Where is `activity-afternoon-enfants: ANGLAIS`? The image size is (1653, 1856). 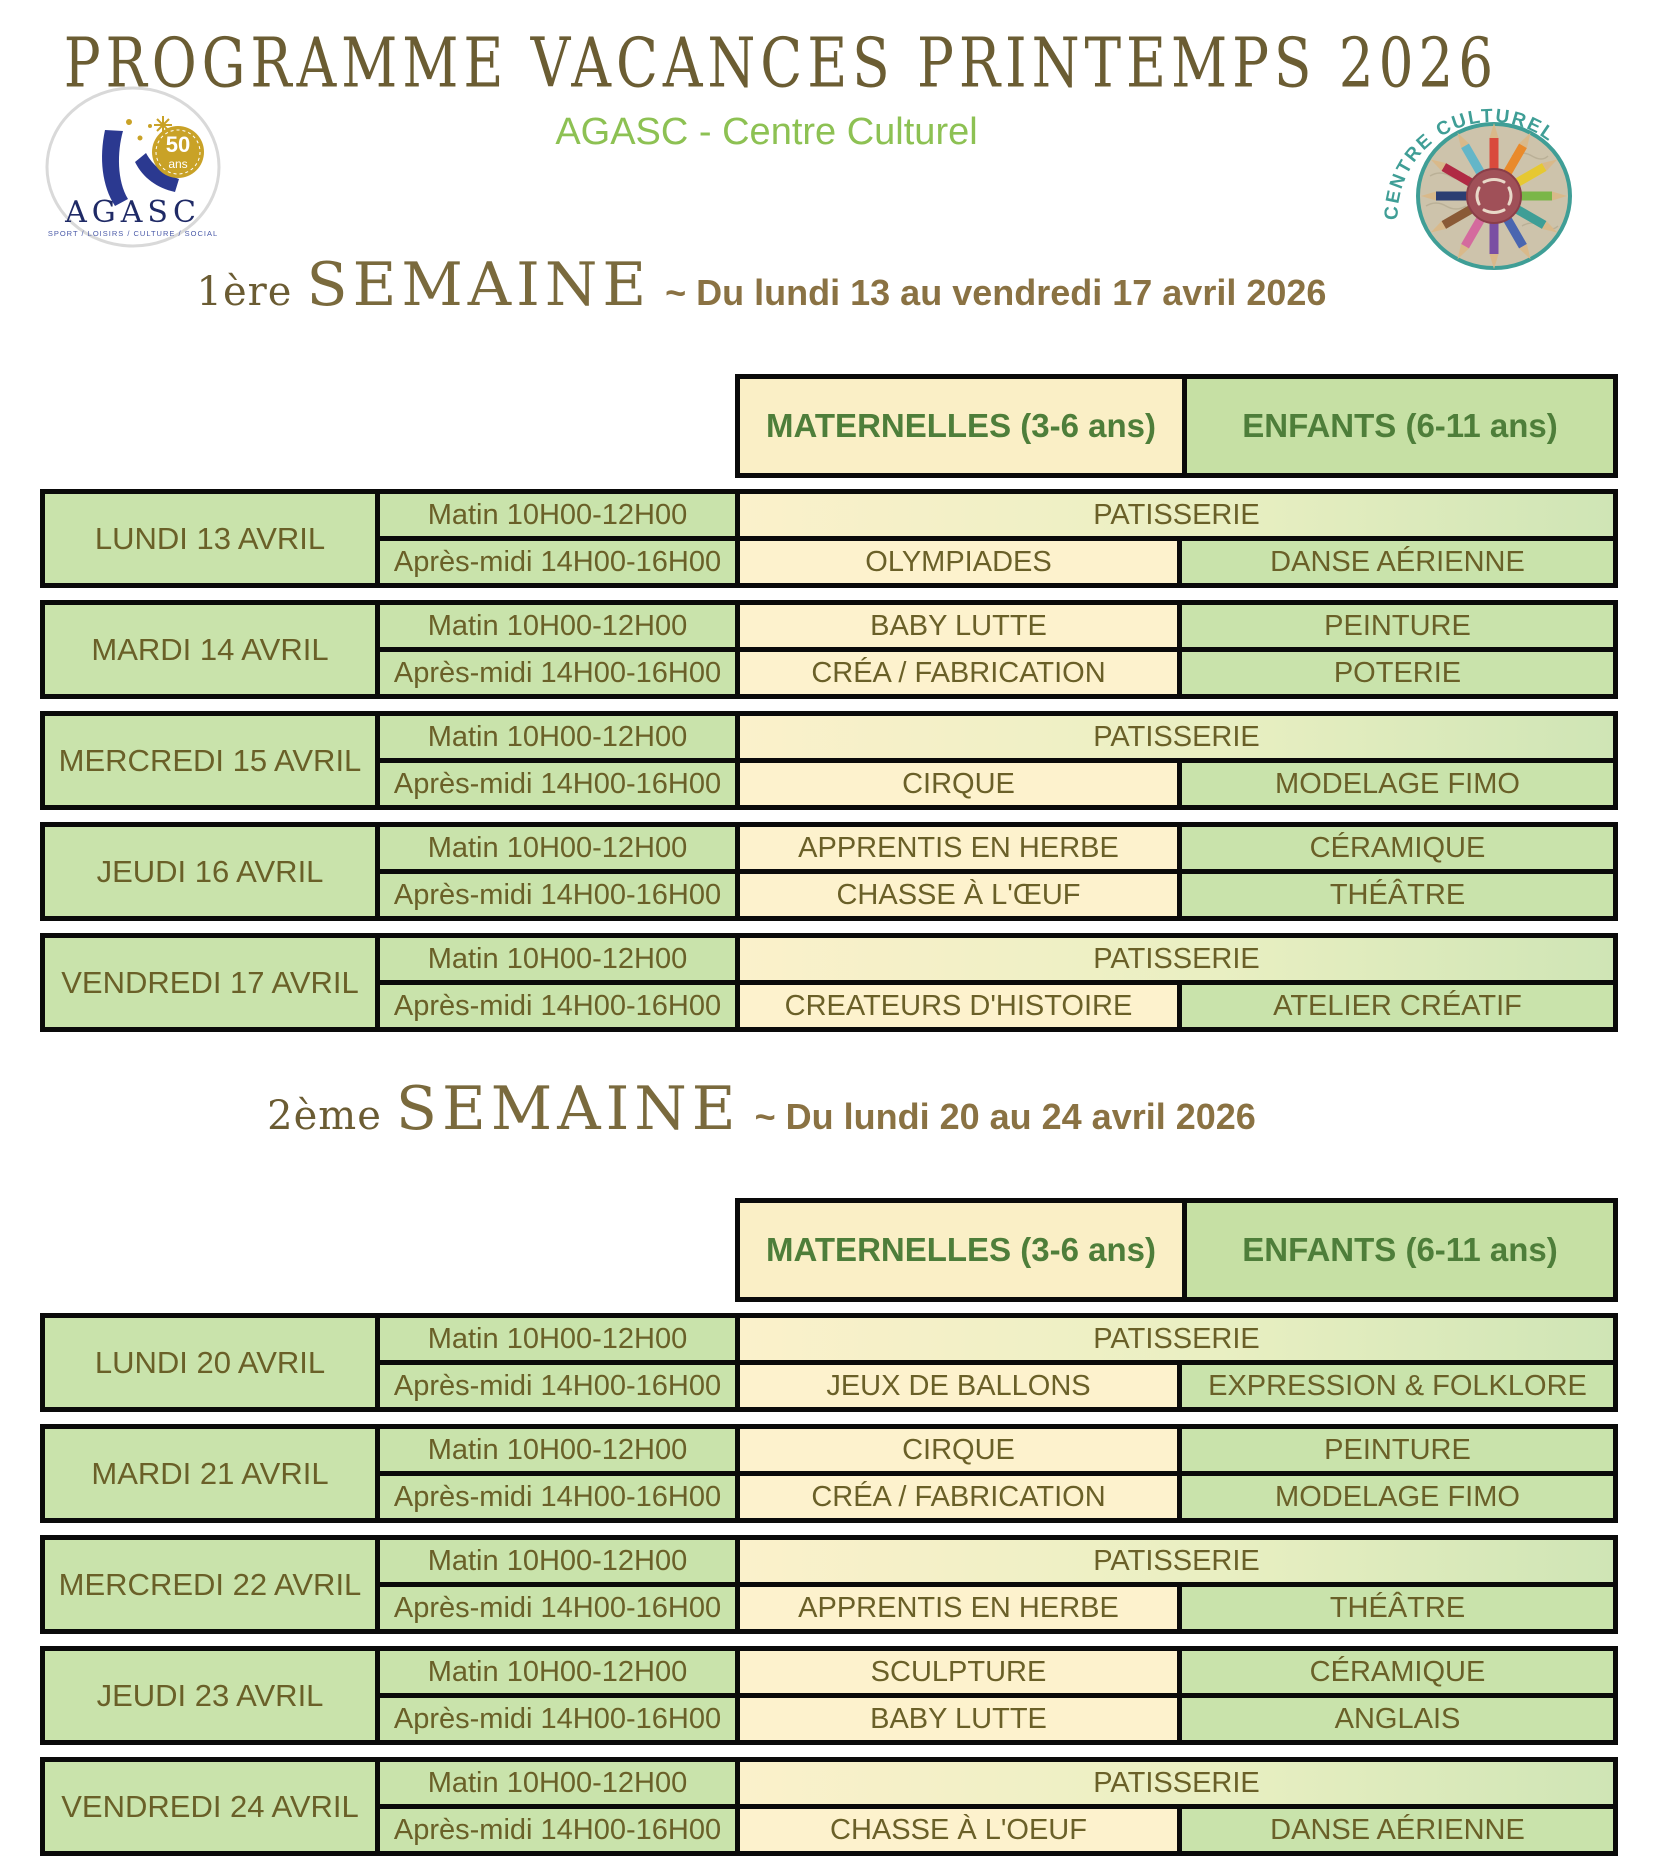 activity-afternoon-enfants: ANGLAIS is located at coordinates (1397, 1719).